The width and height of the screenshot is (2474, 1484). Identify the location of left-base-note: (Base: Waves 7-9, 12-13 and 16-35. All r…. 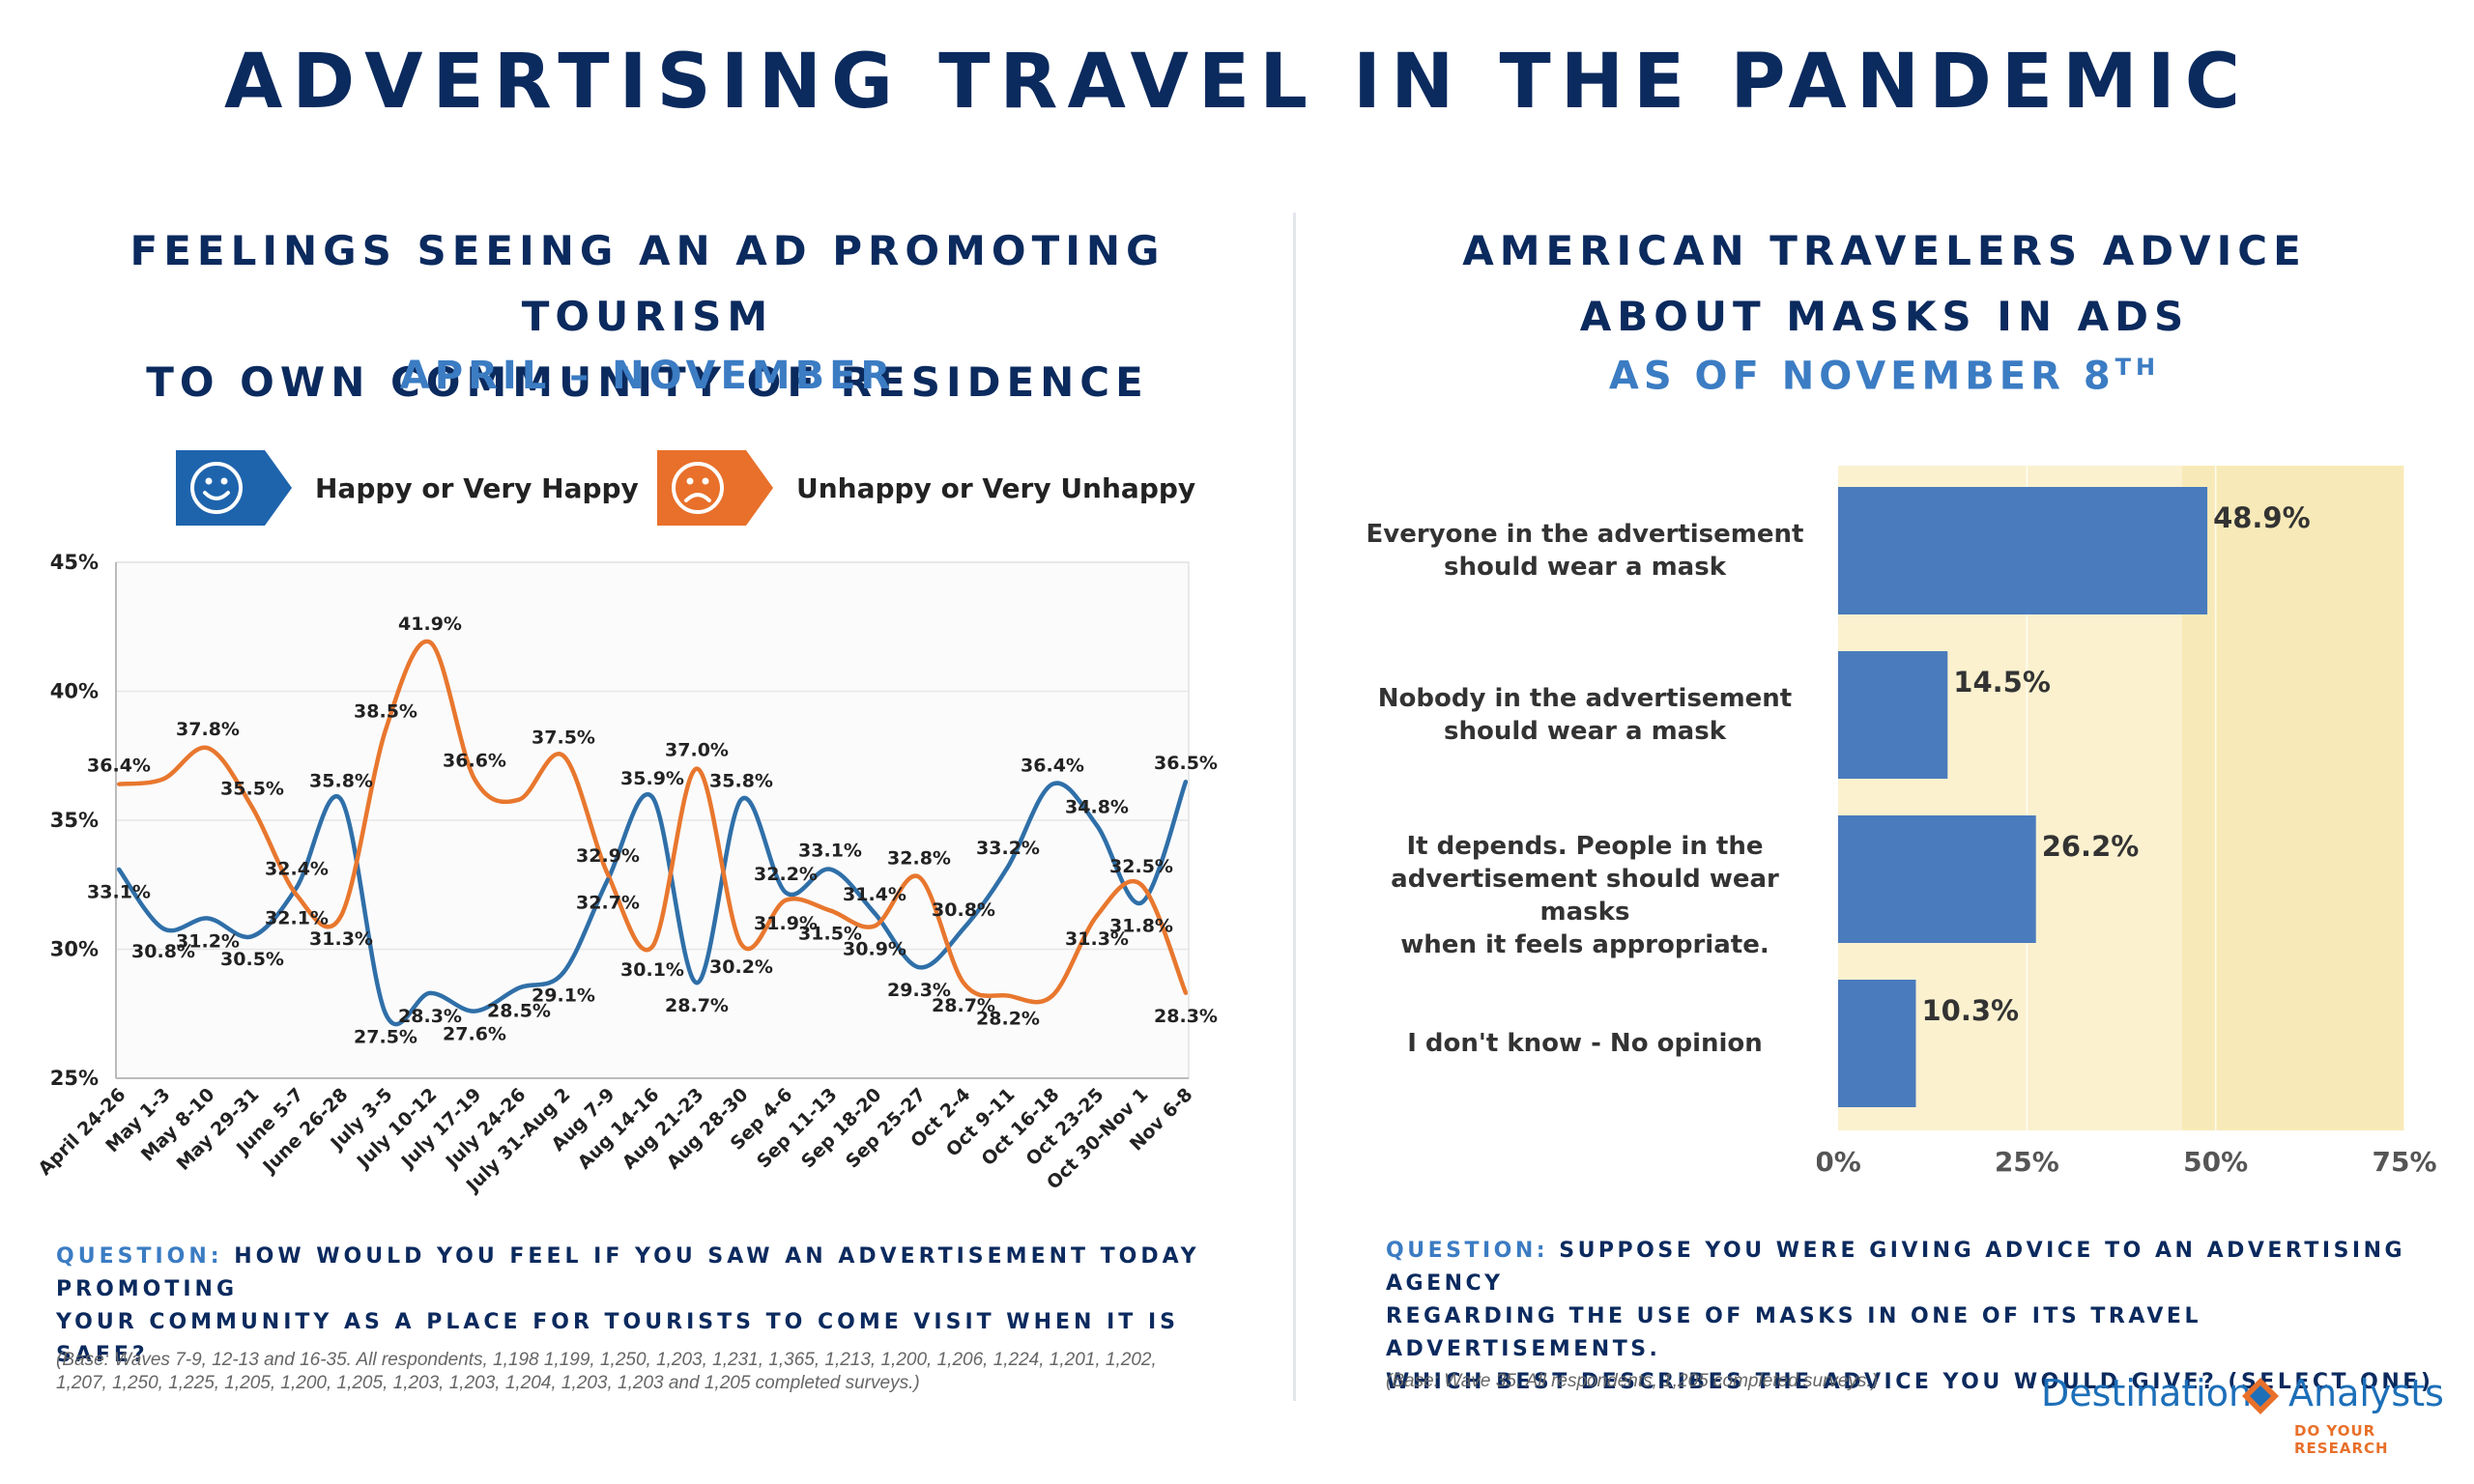
(665, 1372).